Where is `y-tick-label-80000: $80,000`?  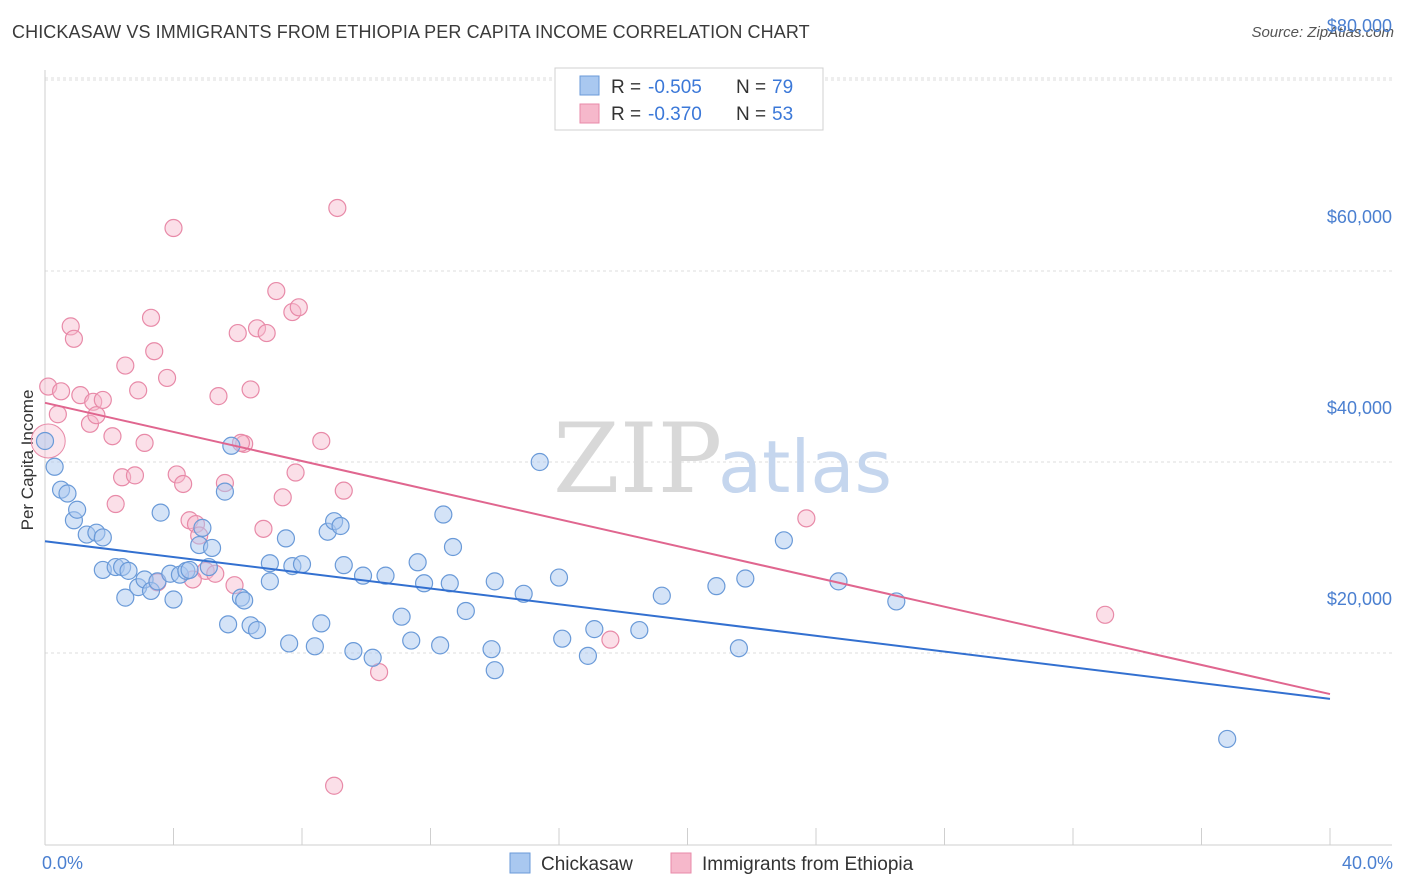
y-tick-label-80000: $80,000 is located at coordinates (1359, 26).